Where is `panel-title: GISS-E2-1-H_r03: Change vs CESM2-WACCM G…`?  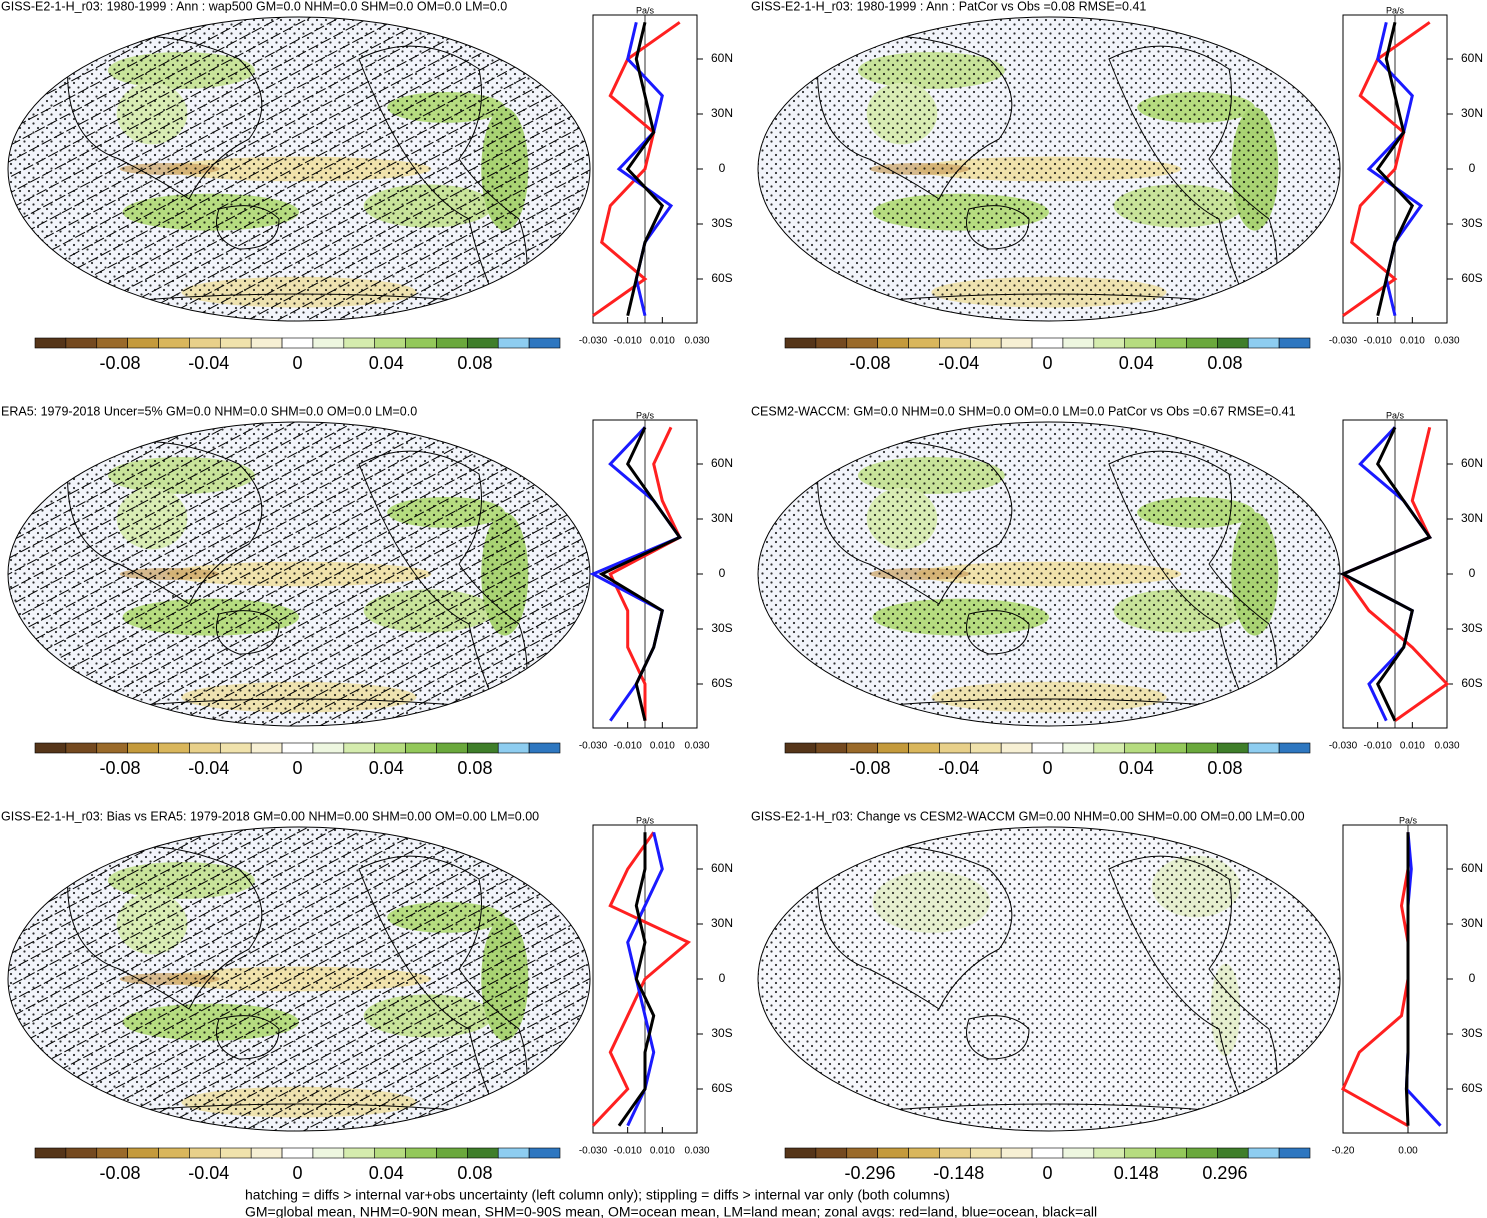 panel-title: GISS-E2-1-H_r03: Change vs CESM2-WACCM G… is located at coordinates (1028, 816).